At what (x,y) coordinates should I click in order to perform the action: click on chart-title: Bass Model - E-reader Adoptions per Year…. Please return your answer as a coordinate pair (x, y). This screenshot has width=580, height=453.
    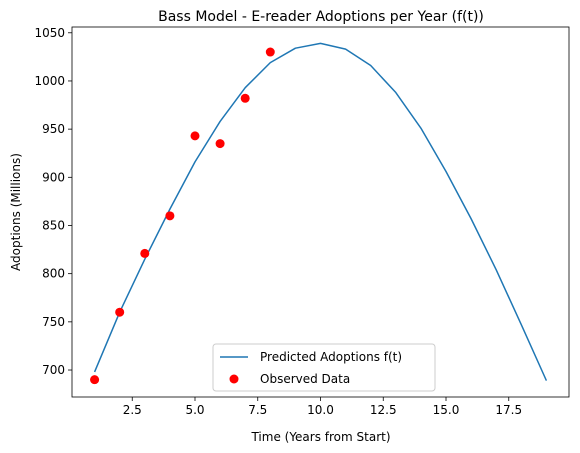
    Looking at the image, I should click on (321, 17).